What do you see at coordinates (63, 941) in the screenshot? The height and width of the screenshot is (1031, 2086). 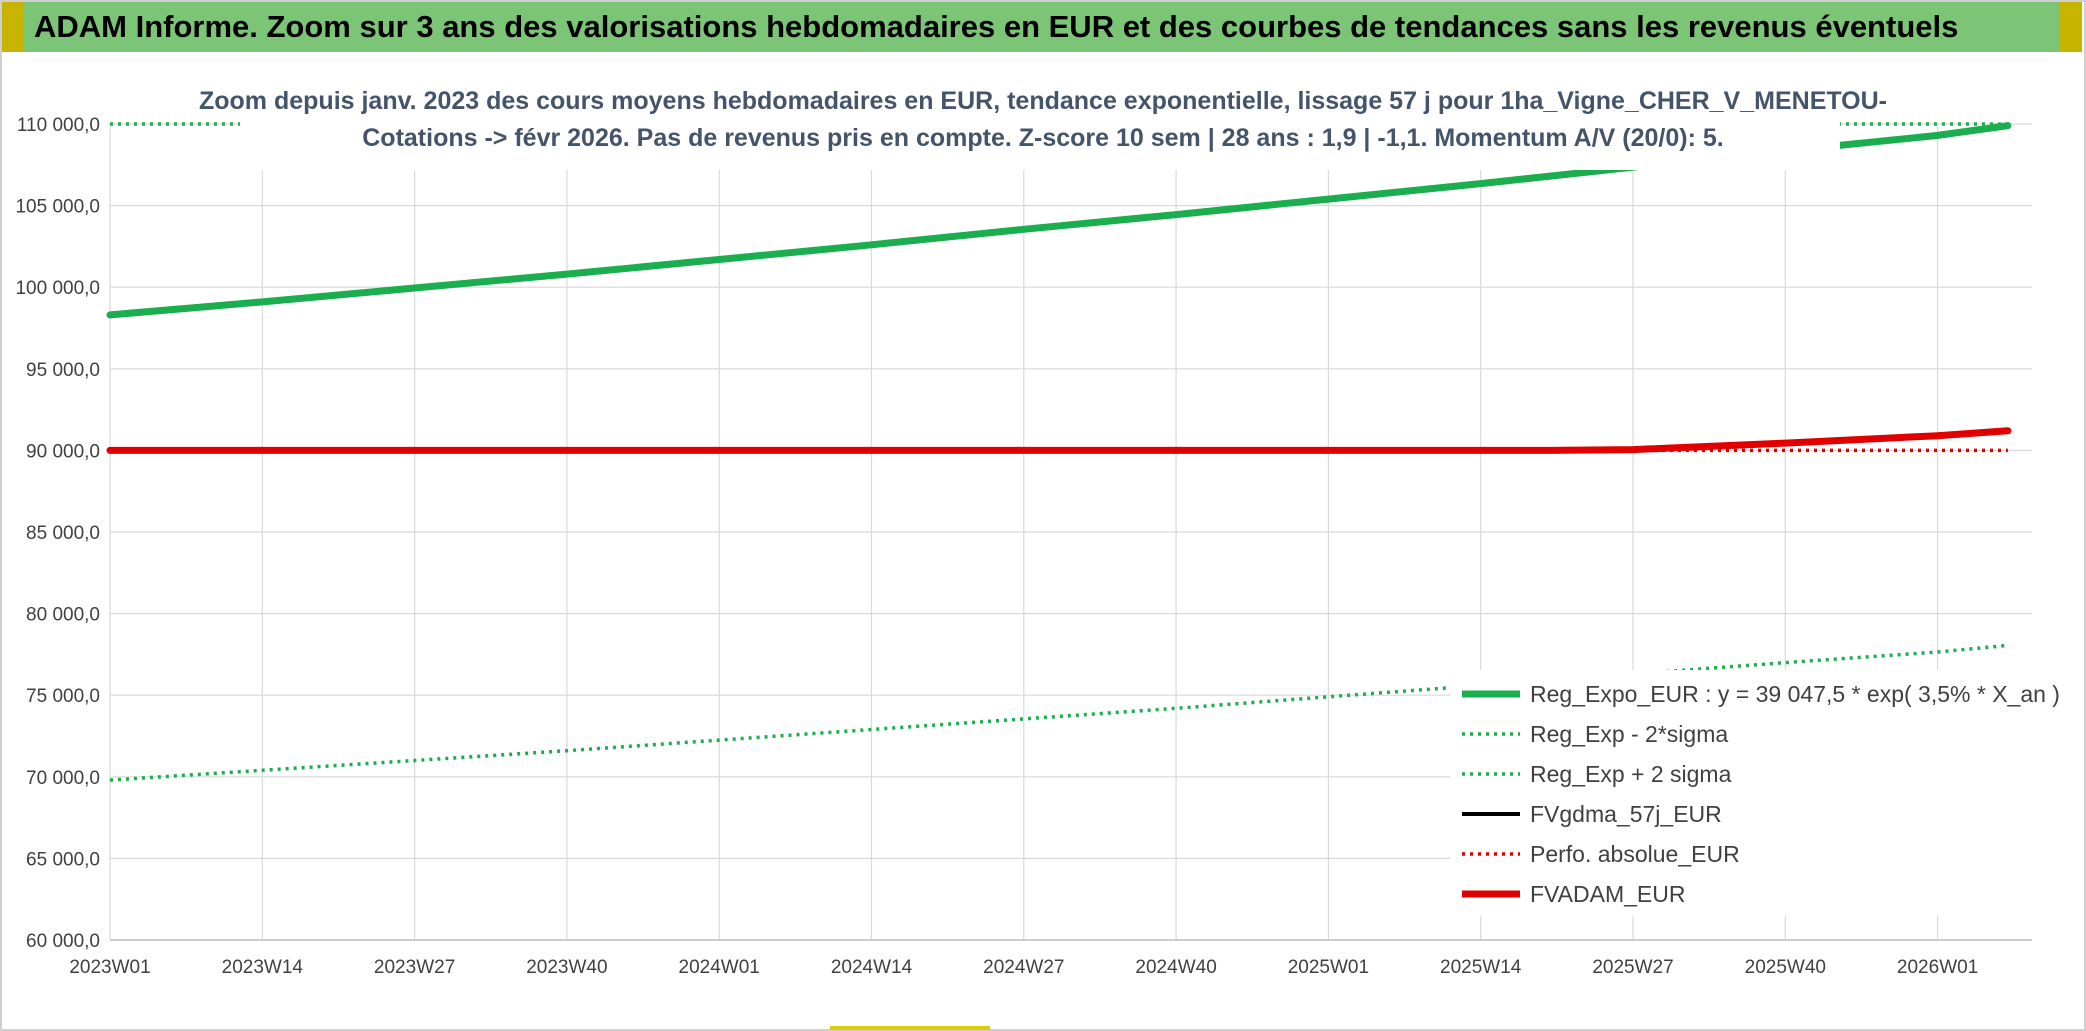 I see `y-tick-label: 60 000,0` at bounding box center [63, 941].